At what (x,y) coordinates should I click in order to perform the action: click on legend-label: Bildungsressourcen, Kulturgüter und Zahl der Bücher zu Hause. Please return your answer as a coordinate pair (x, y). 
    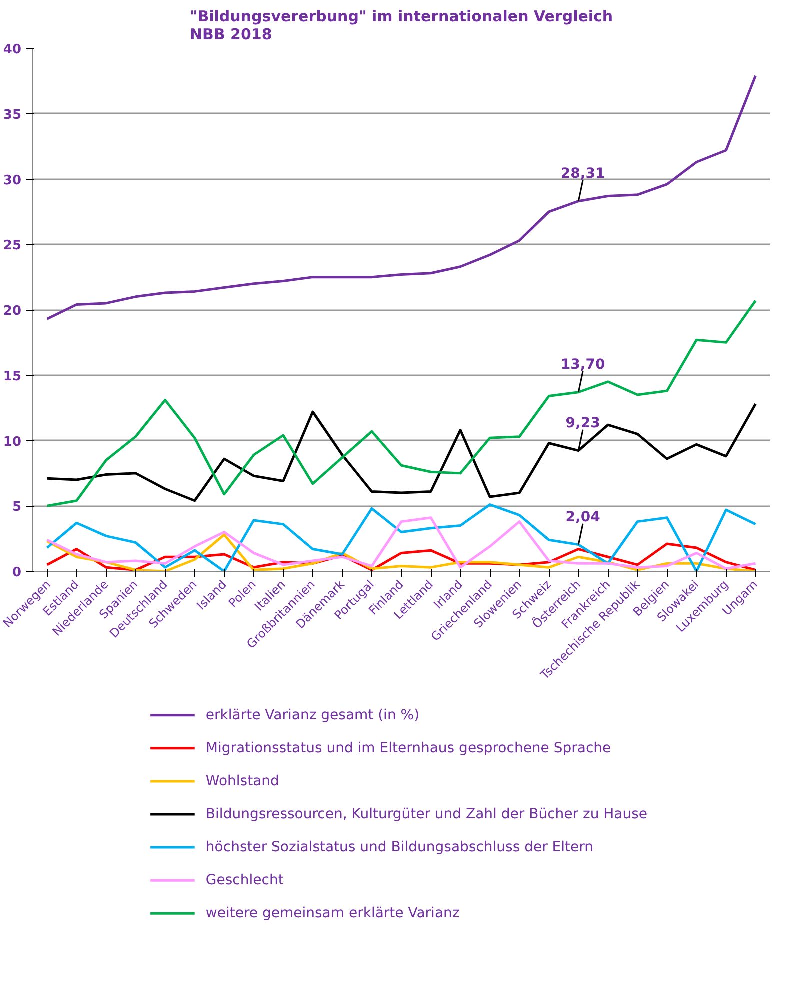
    Looking at the image, I should click on (427, 814).